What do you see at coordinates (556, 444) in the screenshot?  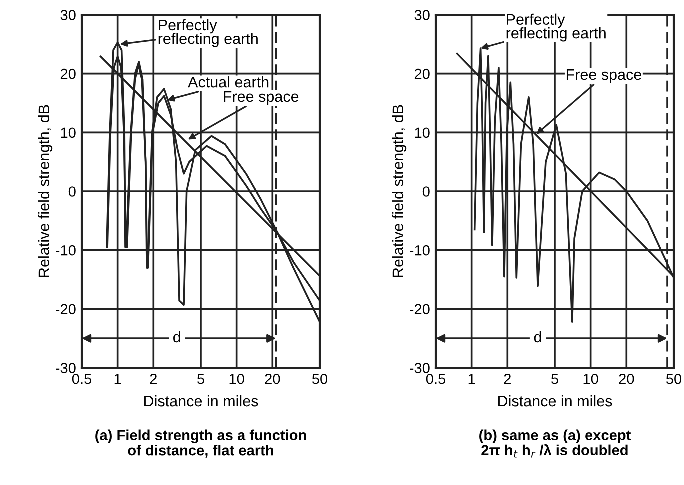 I see `text: (b) same as (a) except 2π h$_{t}$ h$_{r}$ /λ is doubled` at bounding box center [556, 444].